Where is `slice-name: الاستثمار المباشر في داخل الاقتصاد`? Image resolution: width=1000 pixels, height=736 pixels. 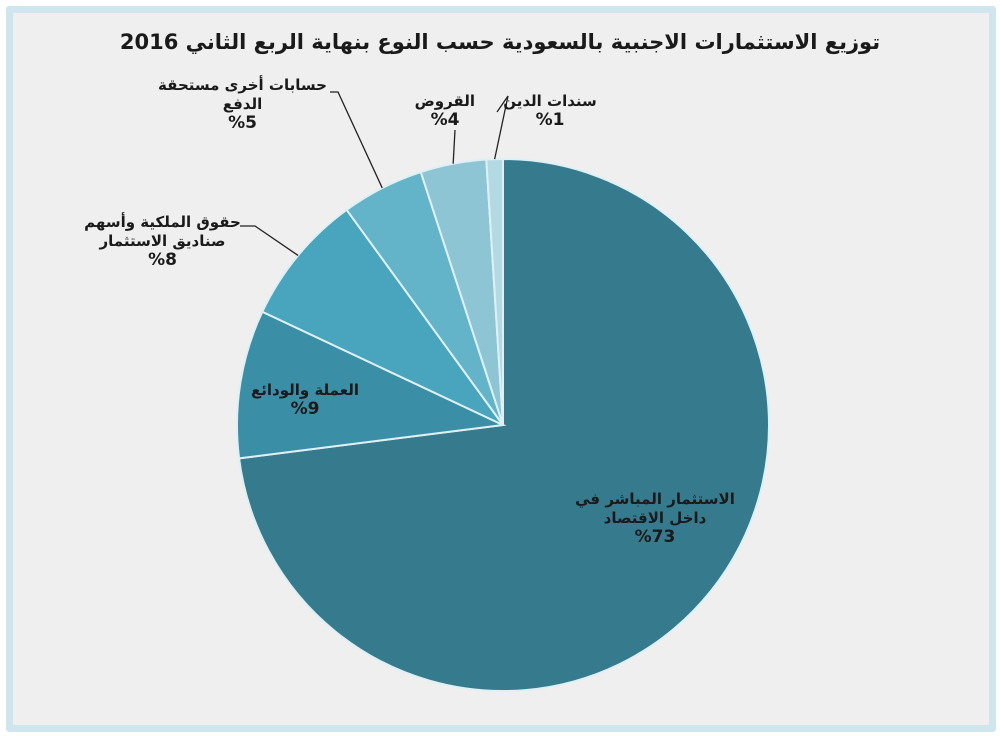
slice-name: الاستثمار المباشر في داخل الاقتصاد is located at coordinates (655, 508).